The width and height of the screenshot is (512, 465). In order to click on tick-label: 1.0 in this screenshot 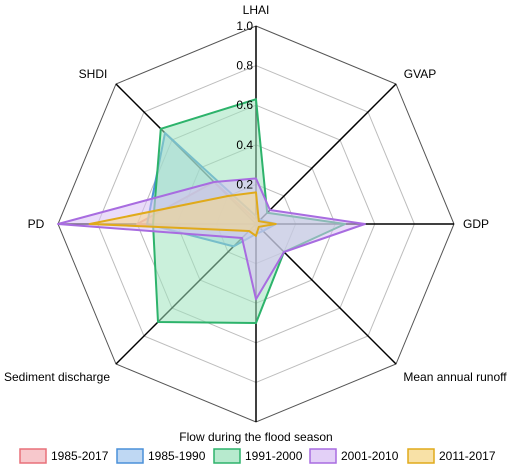, I will do `click(244, 26)`.